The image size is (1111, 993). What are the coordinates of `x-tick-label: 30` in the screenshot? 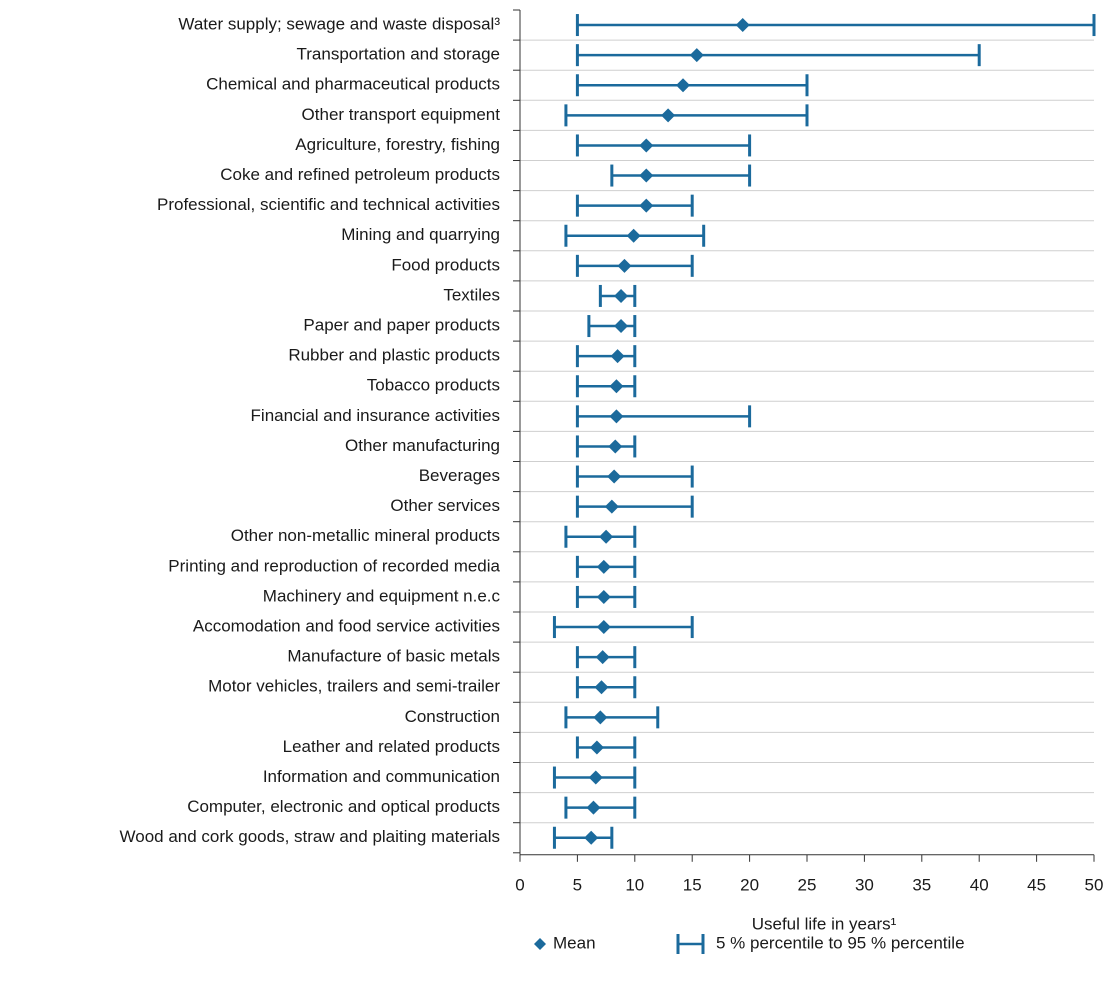 It's located at (864, 884).